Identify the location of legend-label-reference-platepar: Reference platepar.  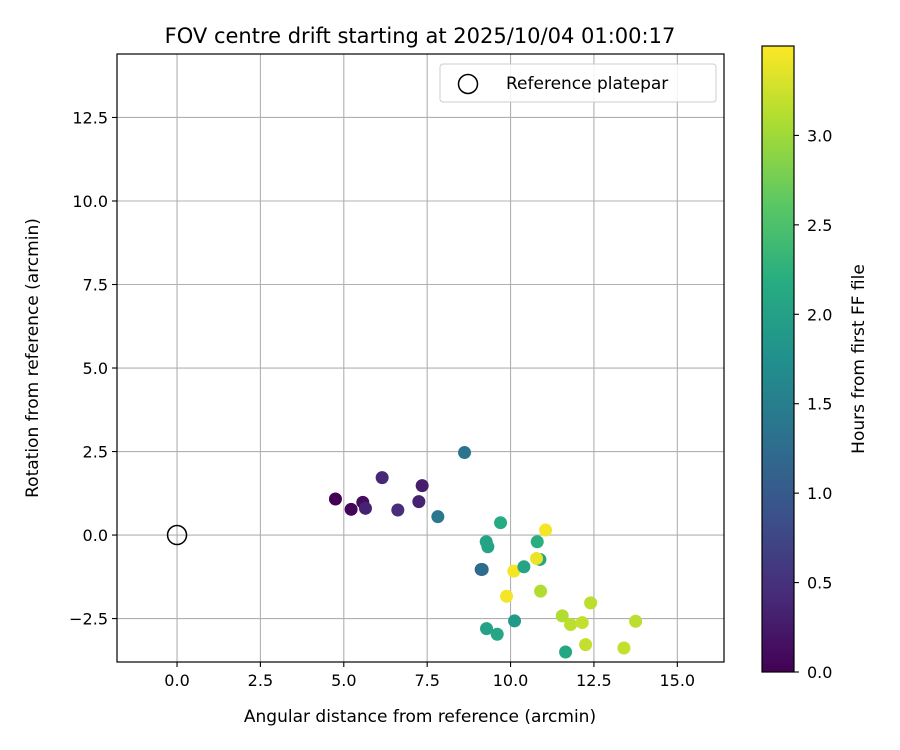
(587, 84).